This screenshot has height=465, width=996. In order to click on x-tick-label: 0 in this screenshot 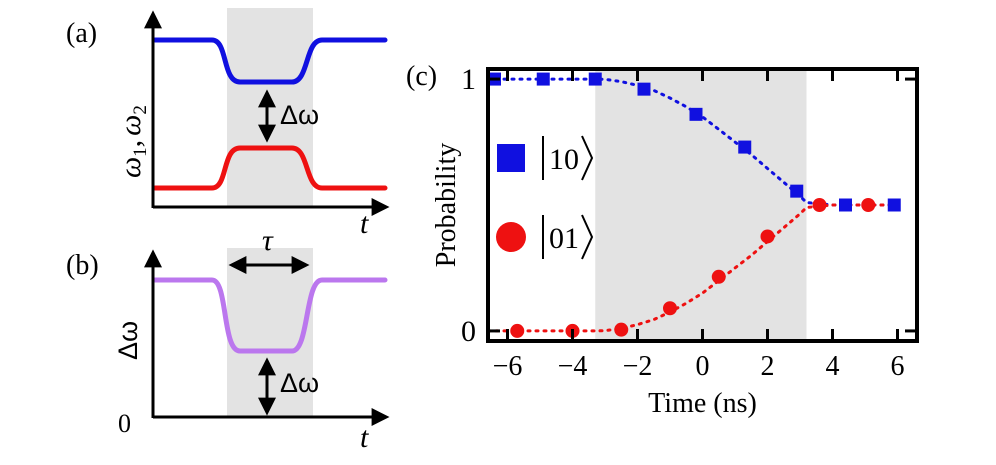, I will do `click(703, 366)`.